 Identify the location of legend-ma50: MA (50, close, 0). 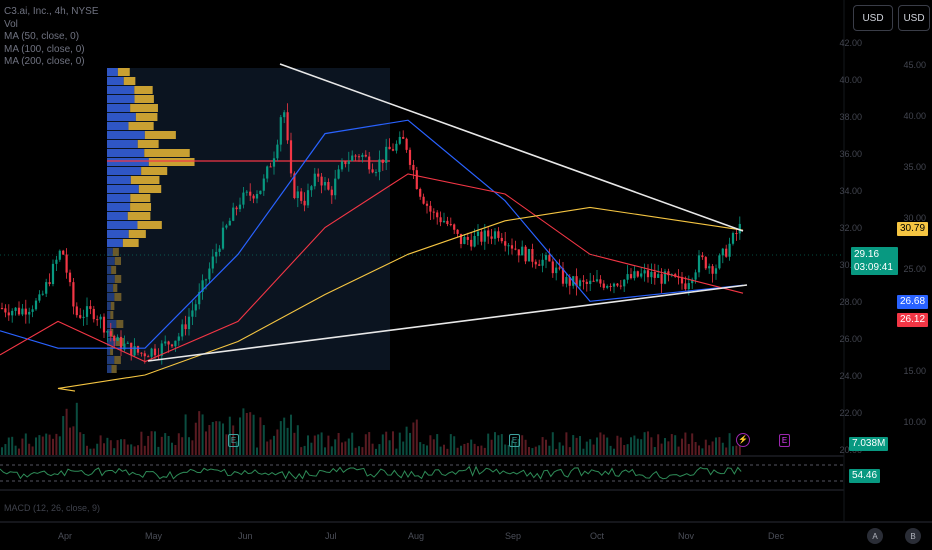
(42, 36).